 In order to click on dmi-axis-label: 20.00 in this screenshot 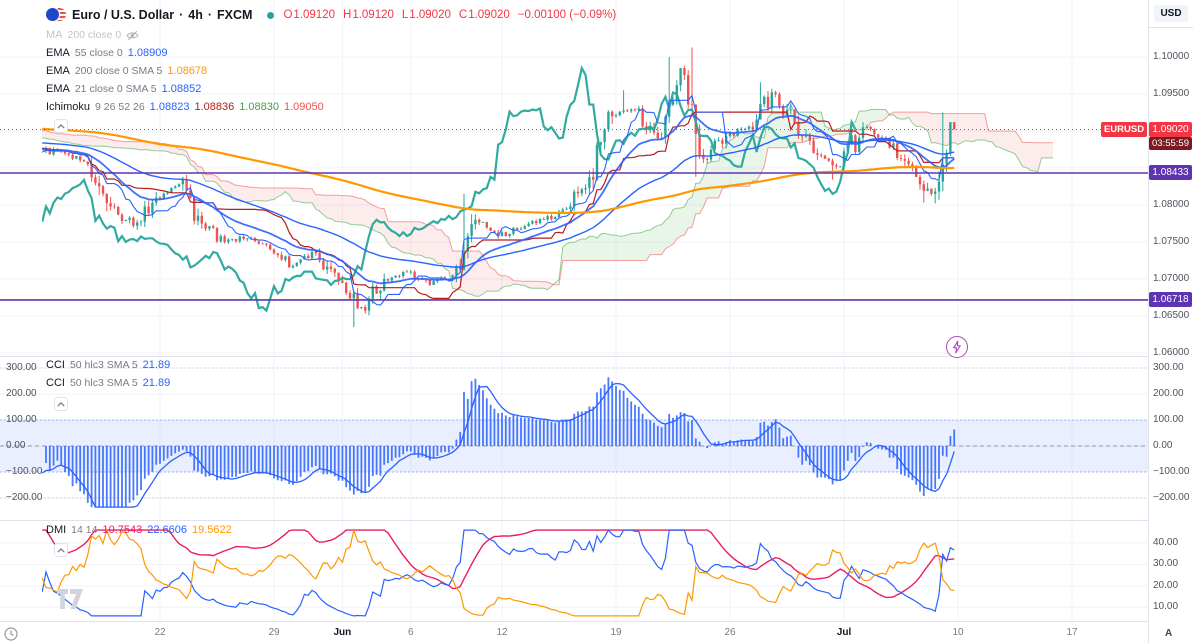, I will do `click(1166, 585)`.